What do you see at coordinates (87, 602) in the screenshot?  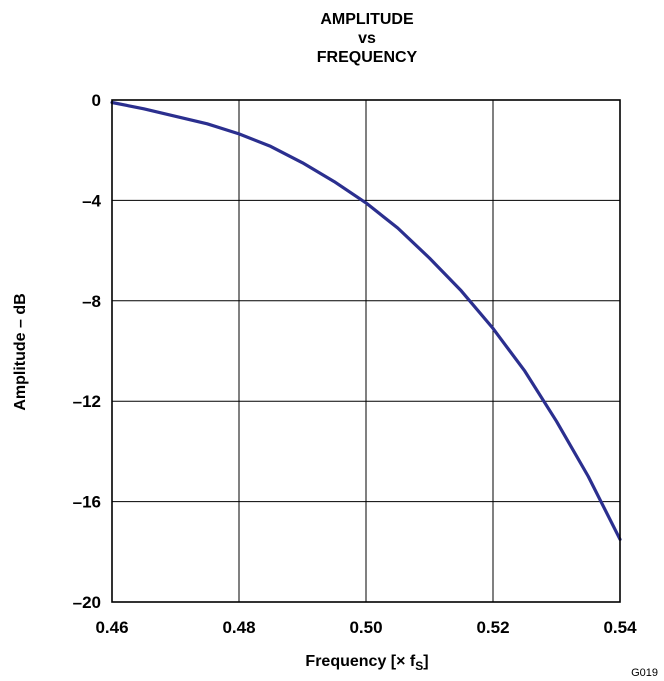 I see `y-tick-label: –20` at bounding box center [87, 602].